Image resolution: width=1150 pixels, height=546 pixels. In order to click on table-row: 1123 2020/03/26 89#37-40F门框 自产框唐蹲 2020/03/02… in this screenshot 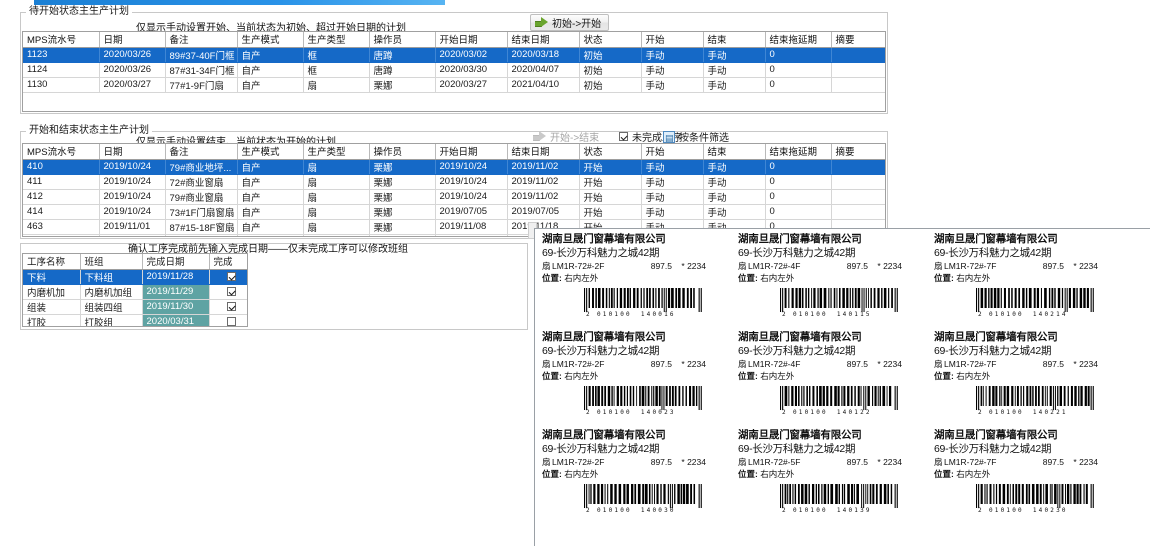, I will do `click(454, 55)`.